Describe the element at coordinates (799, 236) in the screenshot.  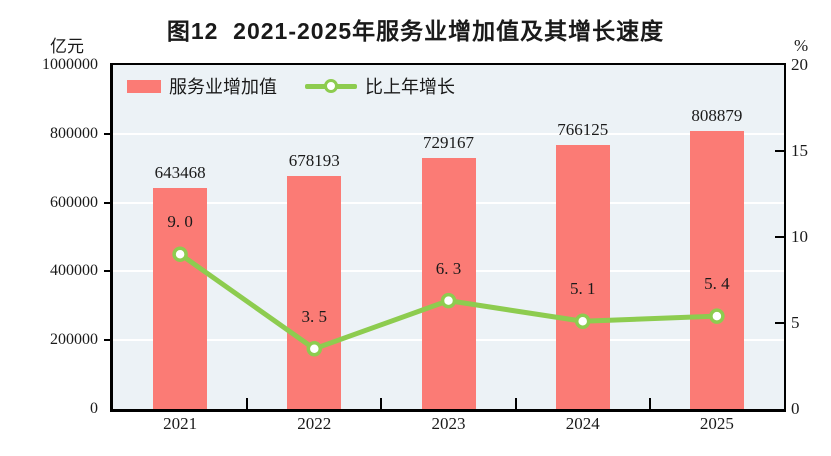
I see `right-axis-tick-label: 10` at that location.